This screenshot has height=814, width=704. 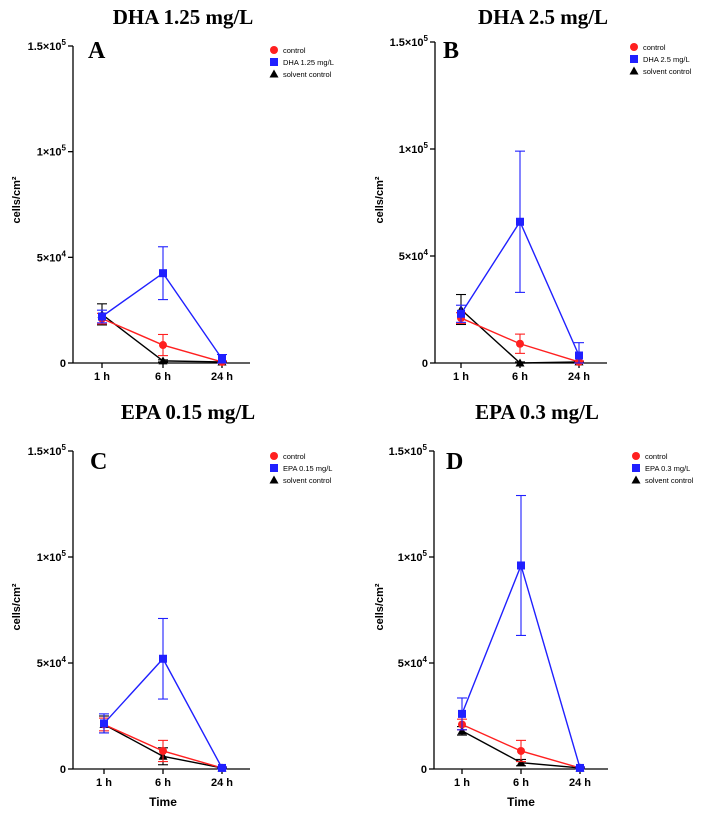 What do you see at coordinates (537, 412) in the screenshot?
I see `chart-title: EPA 0.3 mg/L` at bounding box center [537, 412].